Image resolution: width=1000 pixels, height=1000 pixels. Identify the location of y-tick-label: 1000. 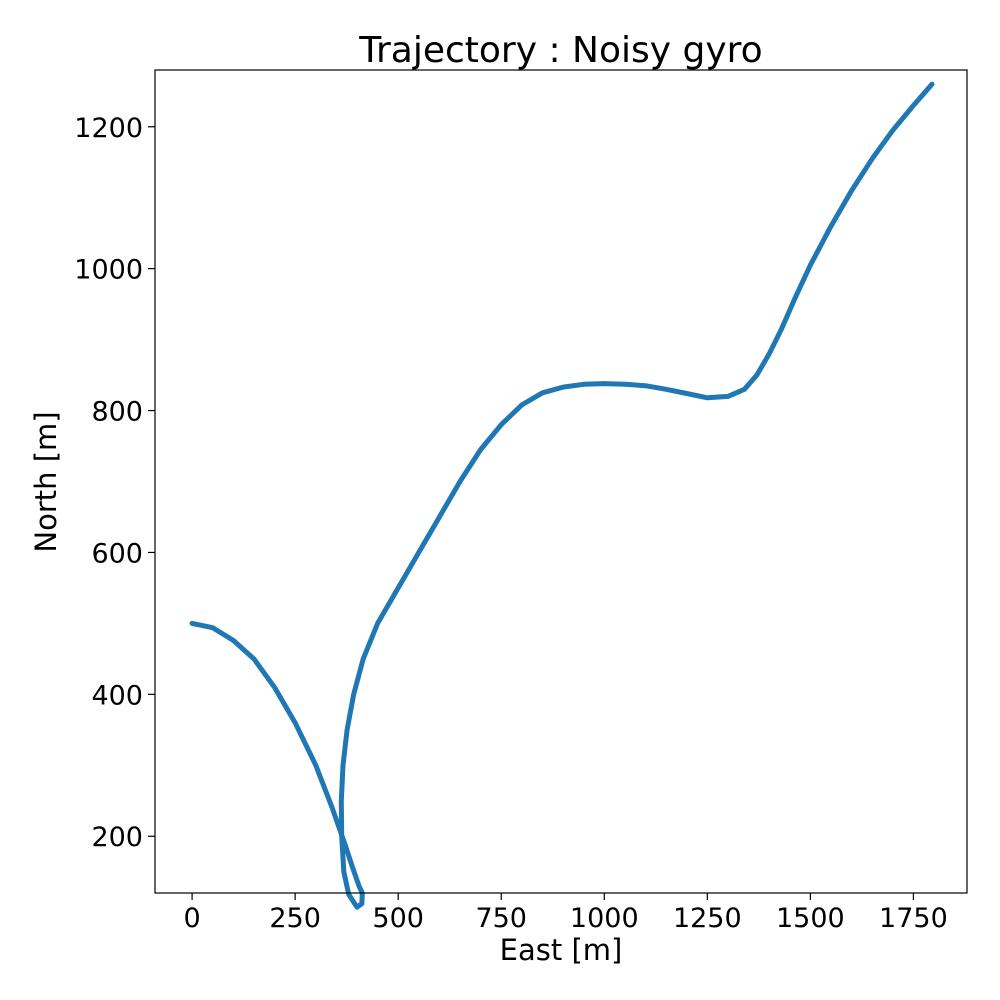
(108, 270).